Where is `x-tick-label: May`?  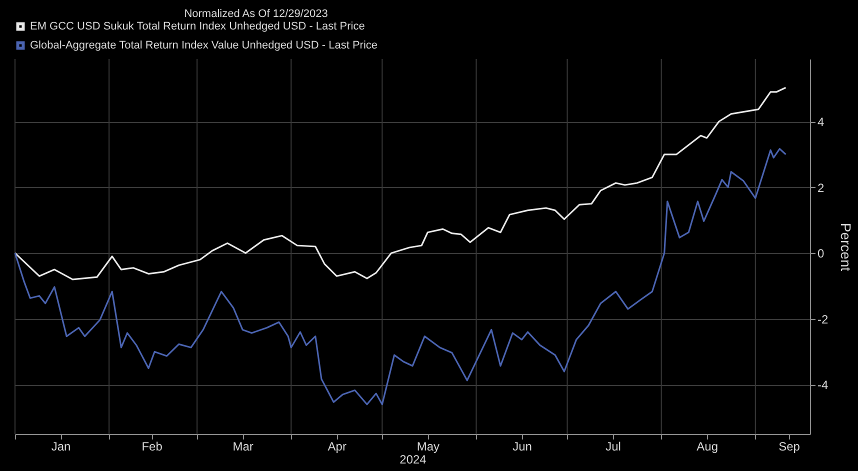 x-tick-label: May is located at coordinates (428, 447).